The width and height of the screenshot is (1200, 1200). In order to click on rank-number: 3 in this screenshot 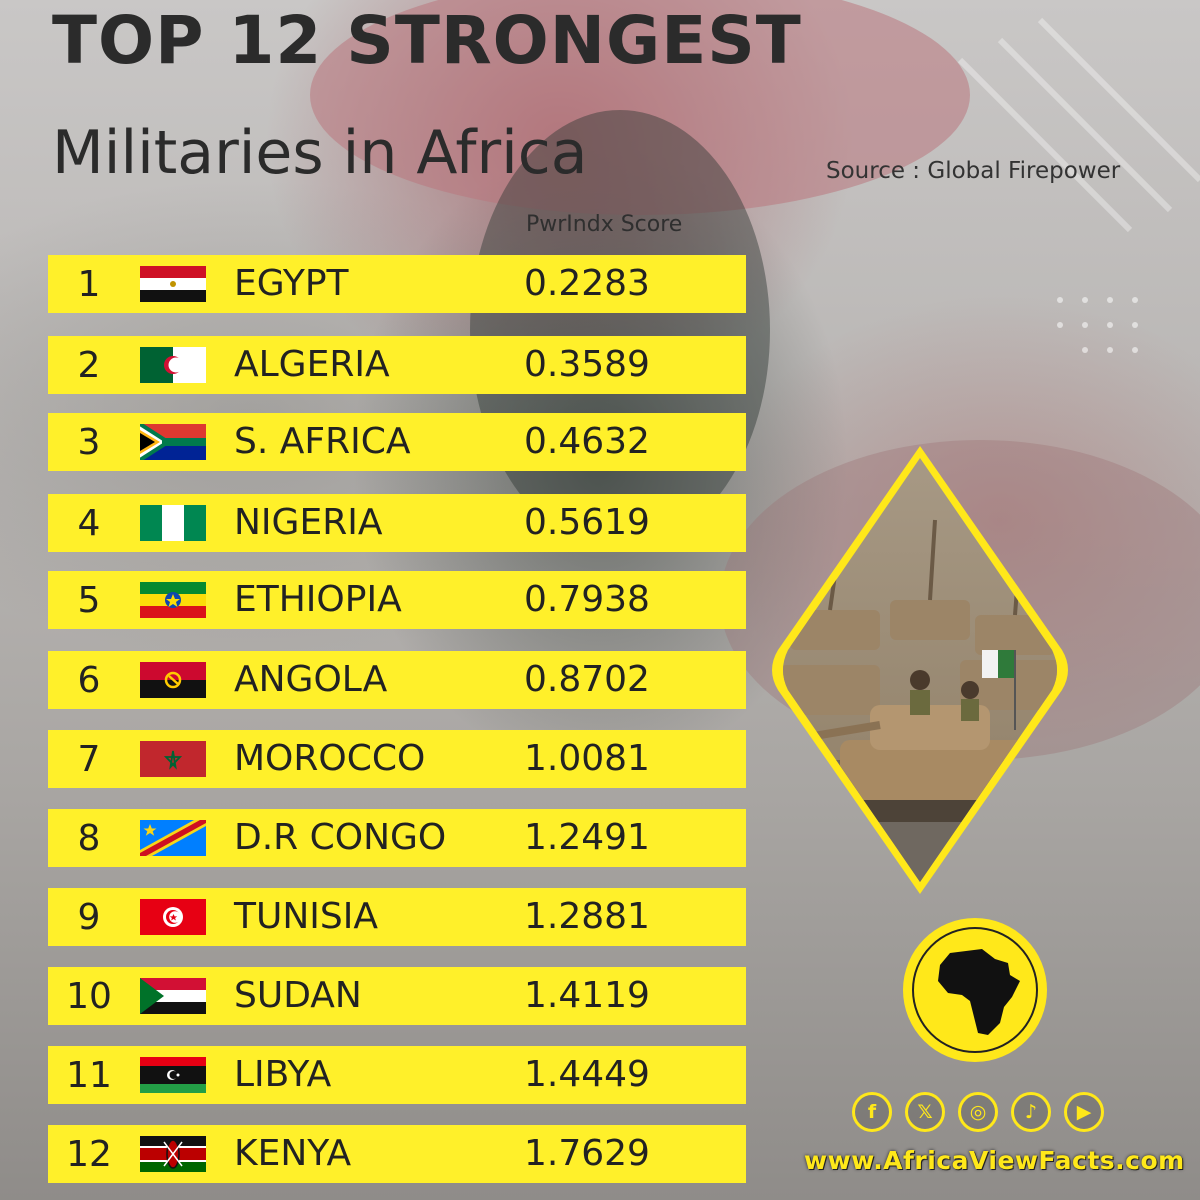, I will do `click(89, 442)`.